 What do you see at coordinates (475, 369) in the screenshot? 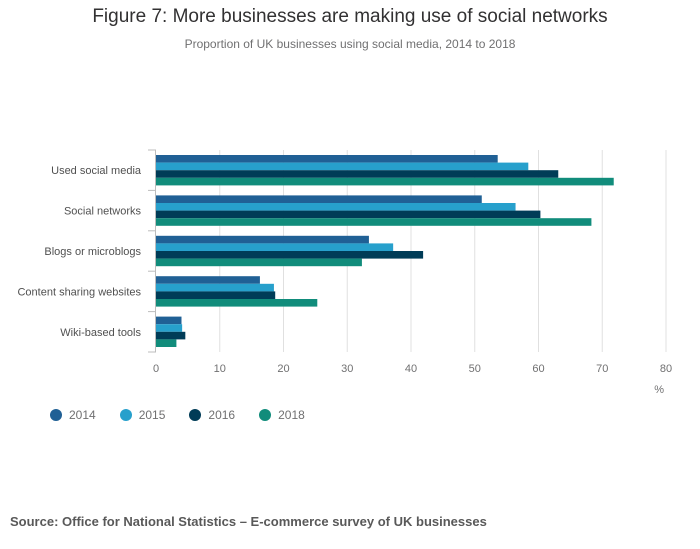
I see `x-tick-label: 50` at bounding box center [475, 369].